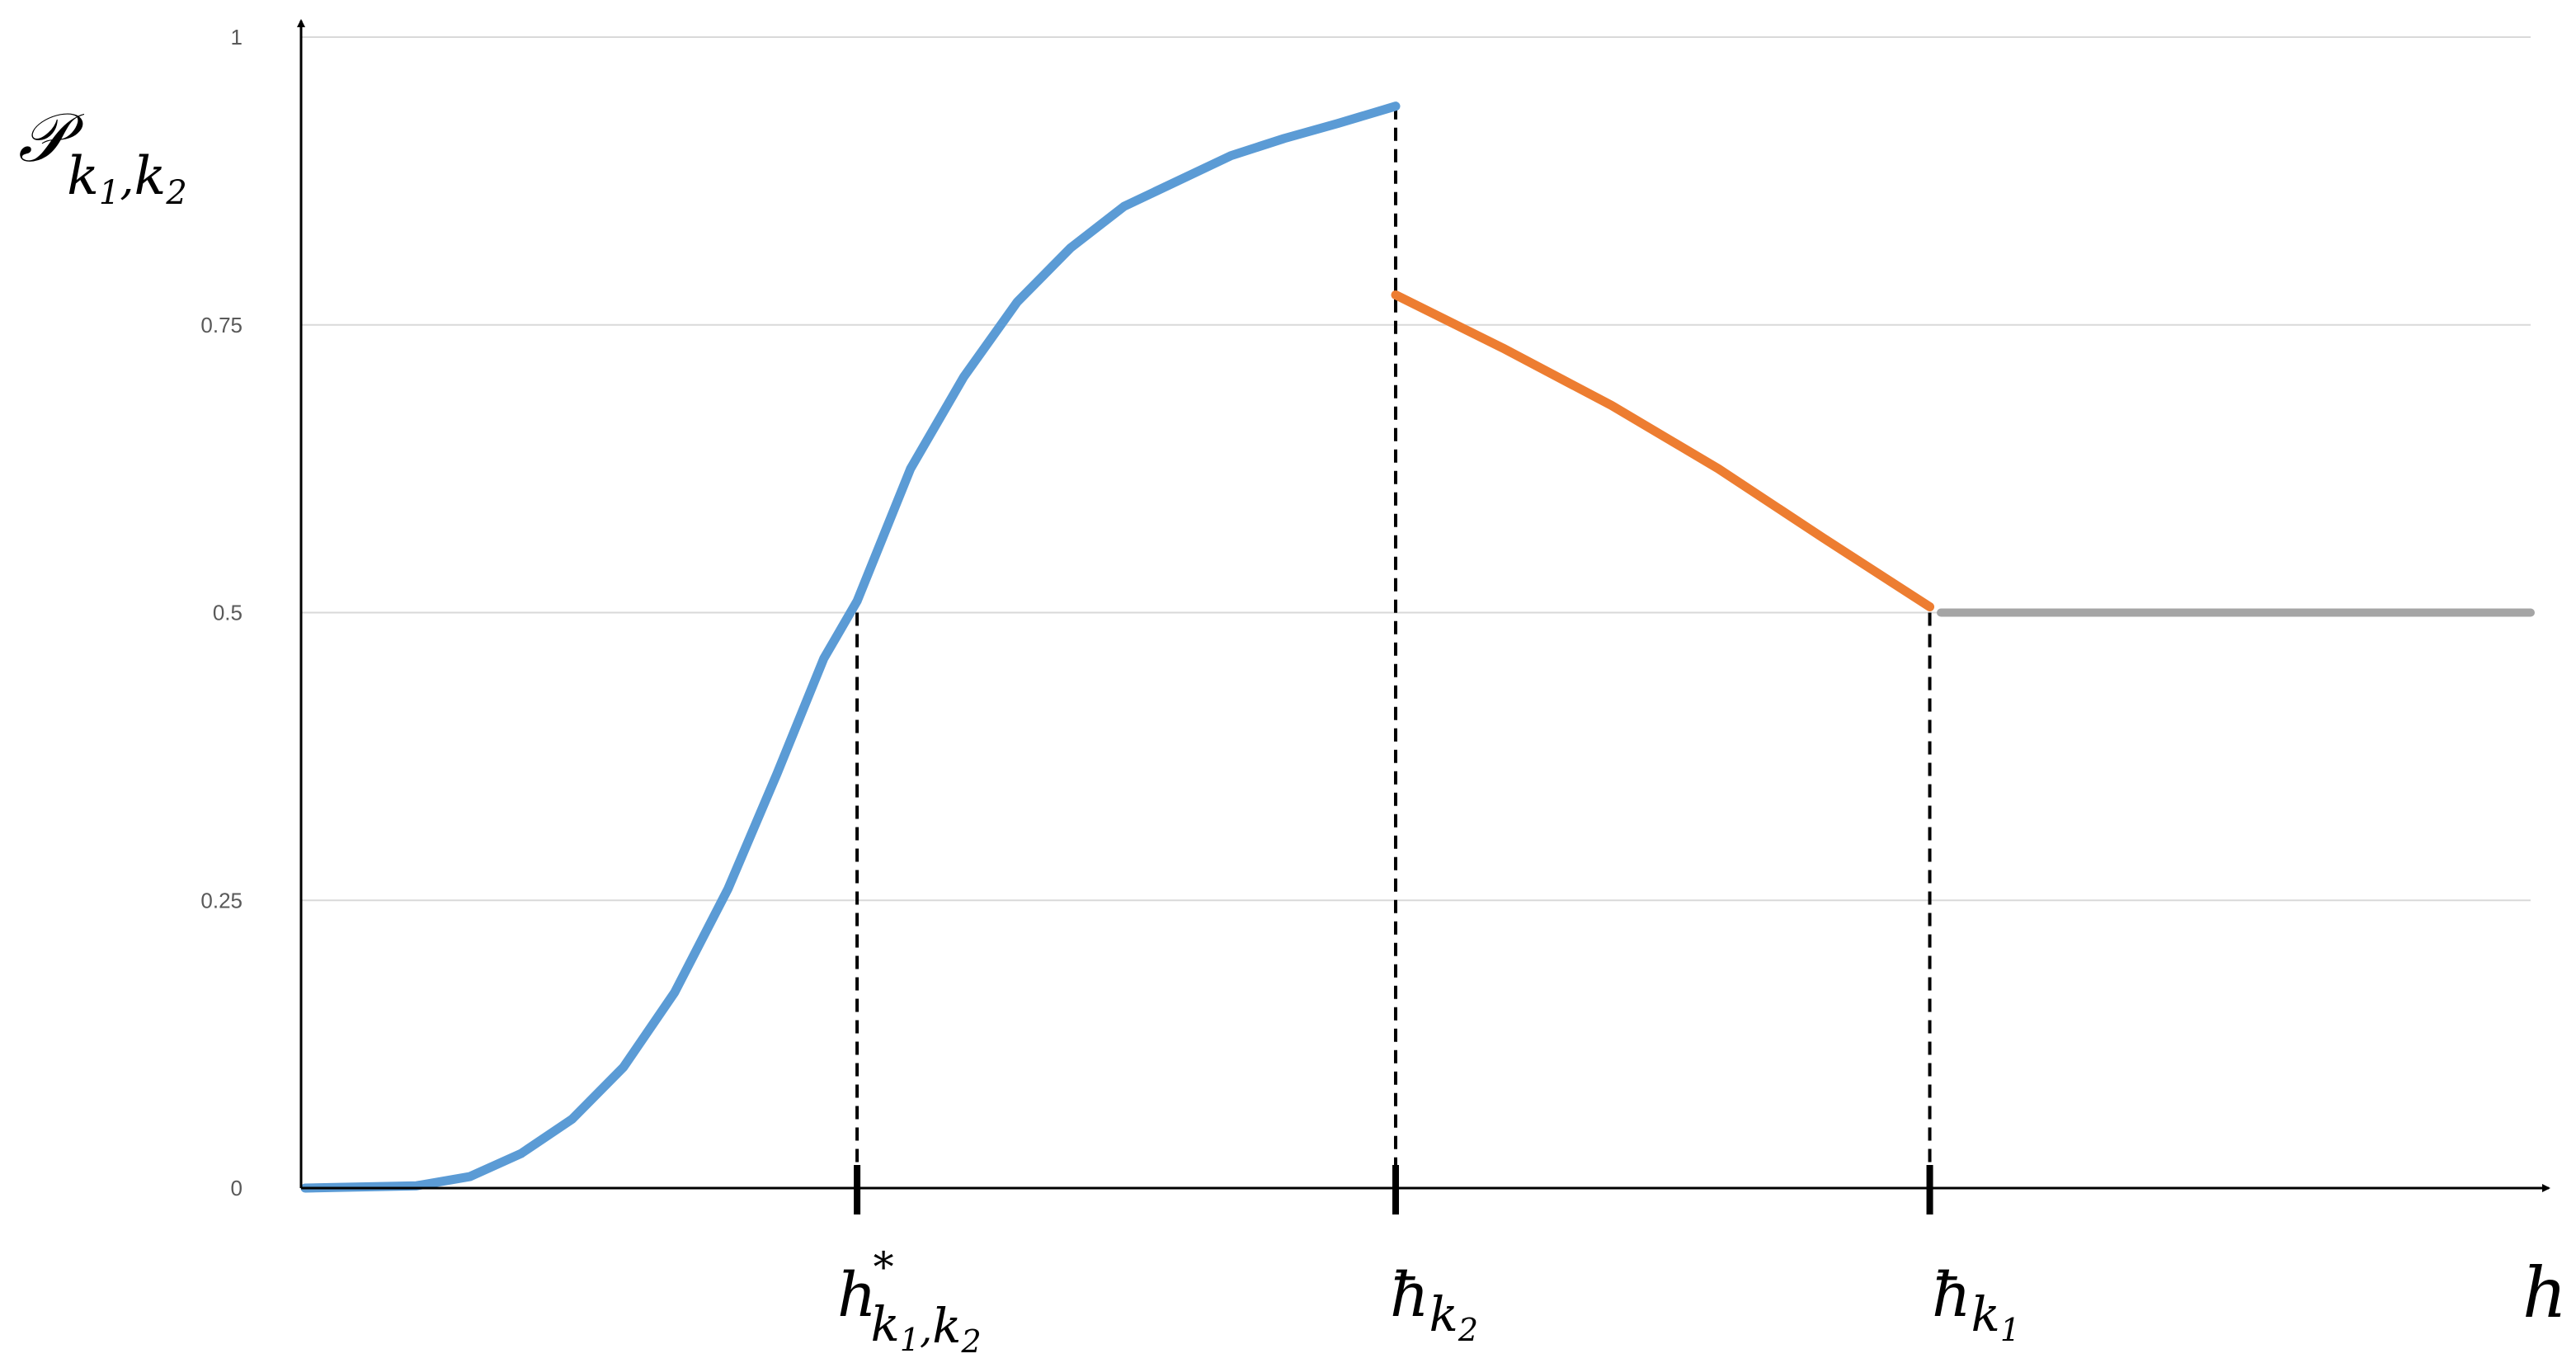 Image resolution: width=2576 pixels, height=1363 pixels. I want to click on y-tick-label: 0.5, so click(228, 613).